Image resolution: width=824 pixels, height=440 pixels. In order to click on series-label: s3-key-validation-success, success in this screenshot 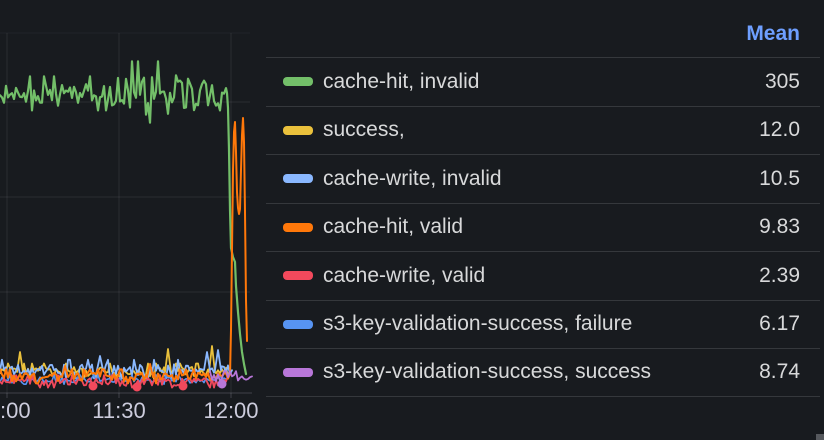, I will do `click(487, 372)`.